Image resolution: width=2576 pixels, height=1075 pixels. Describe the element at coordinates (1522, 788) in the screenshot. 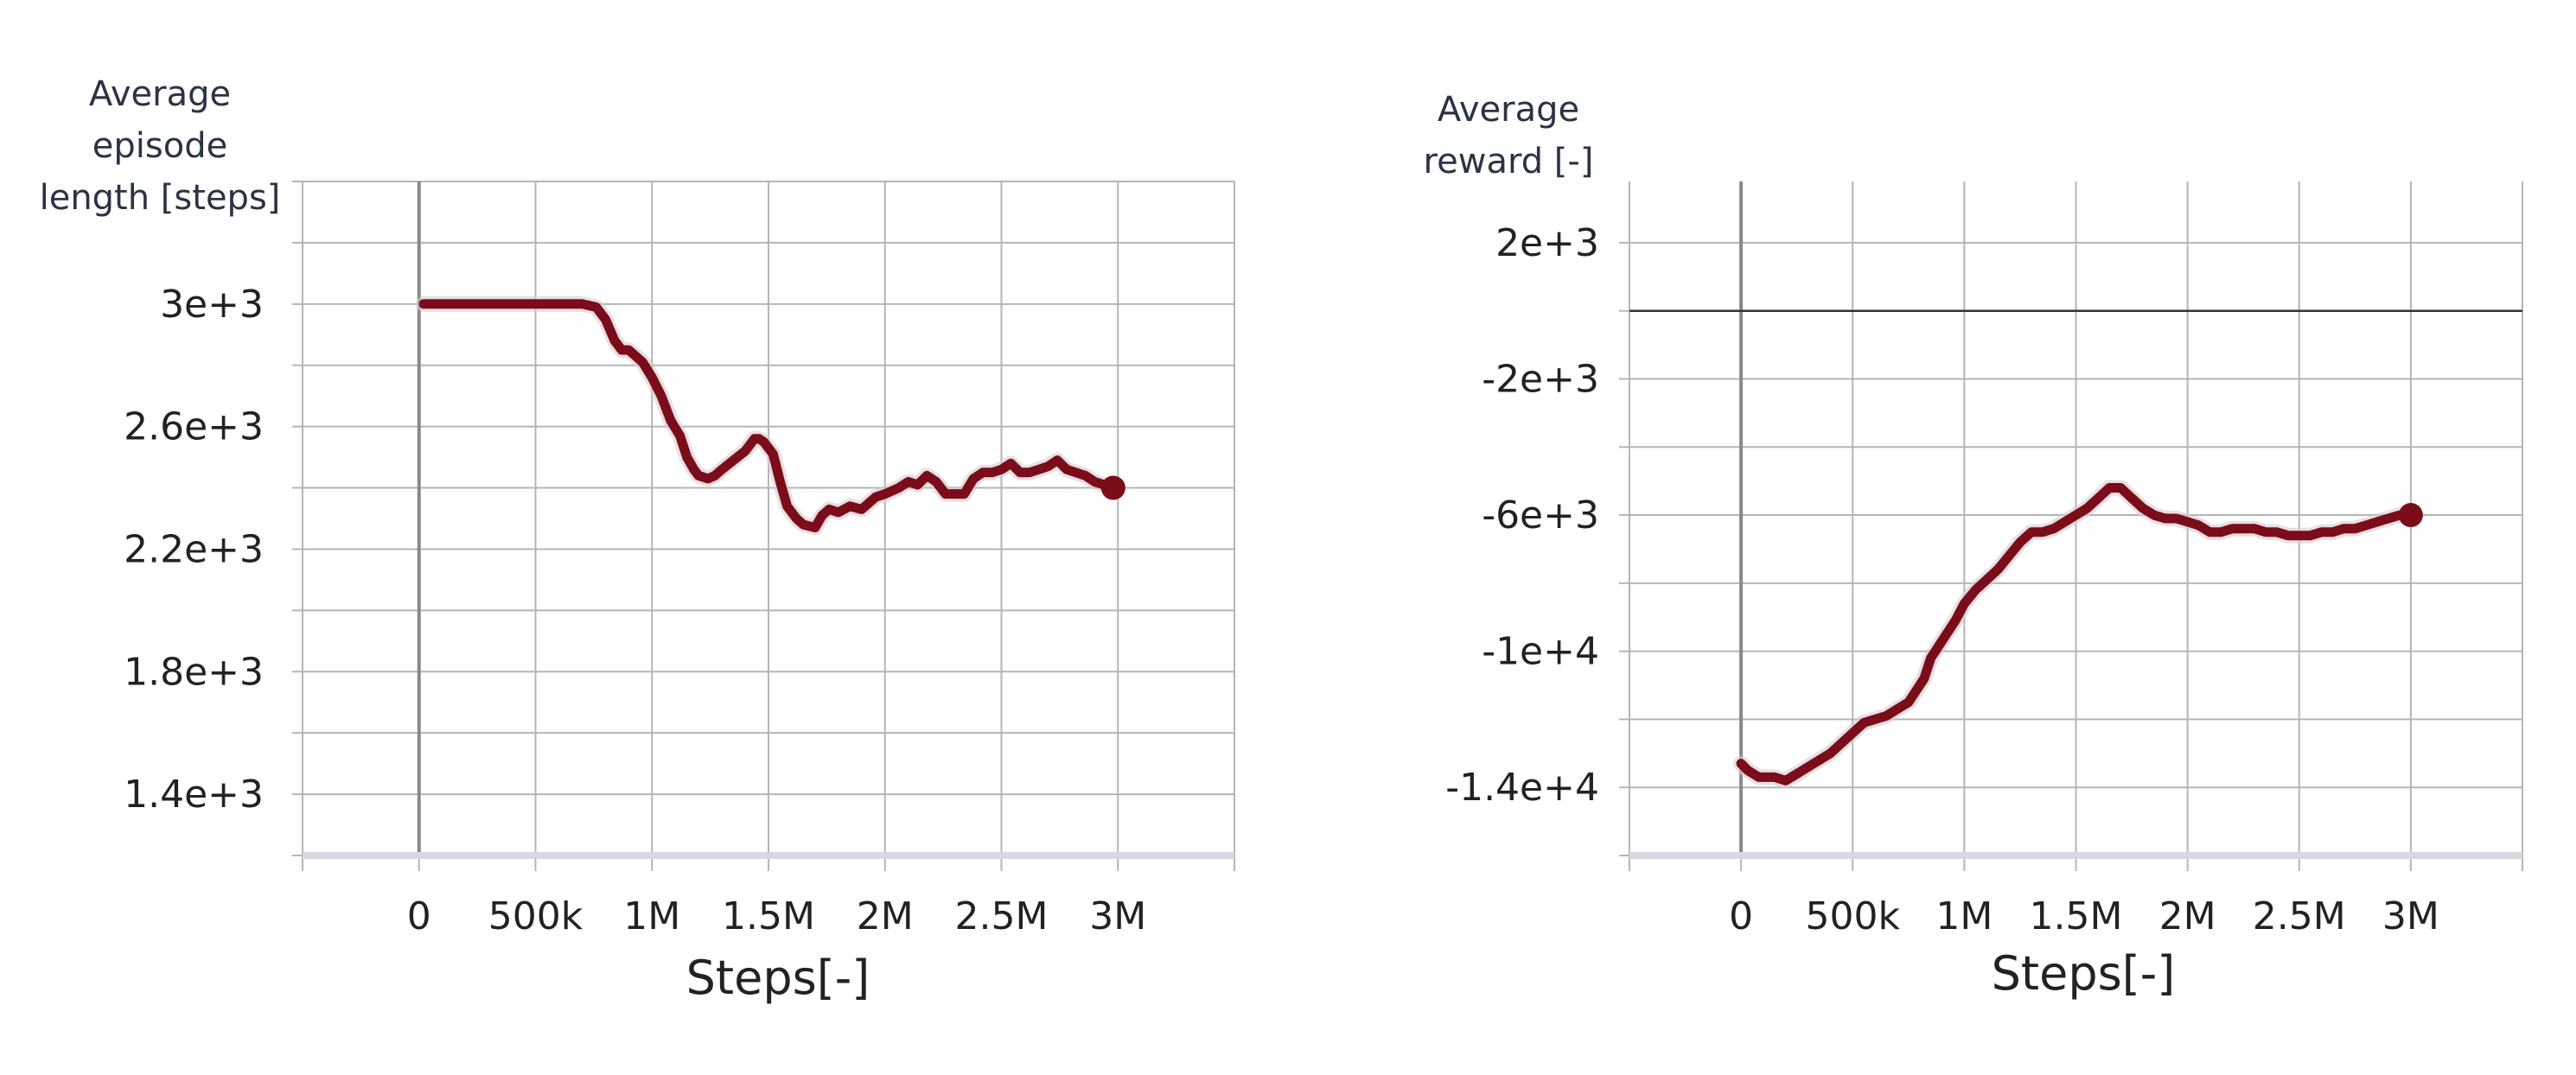

I see `y-tick-label: -1.4e+4` at that location.